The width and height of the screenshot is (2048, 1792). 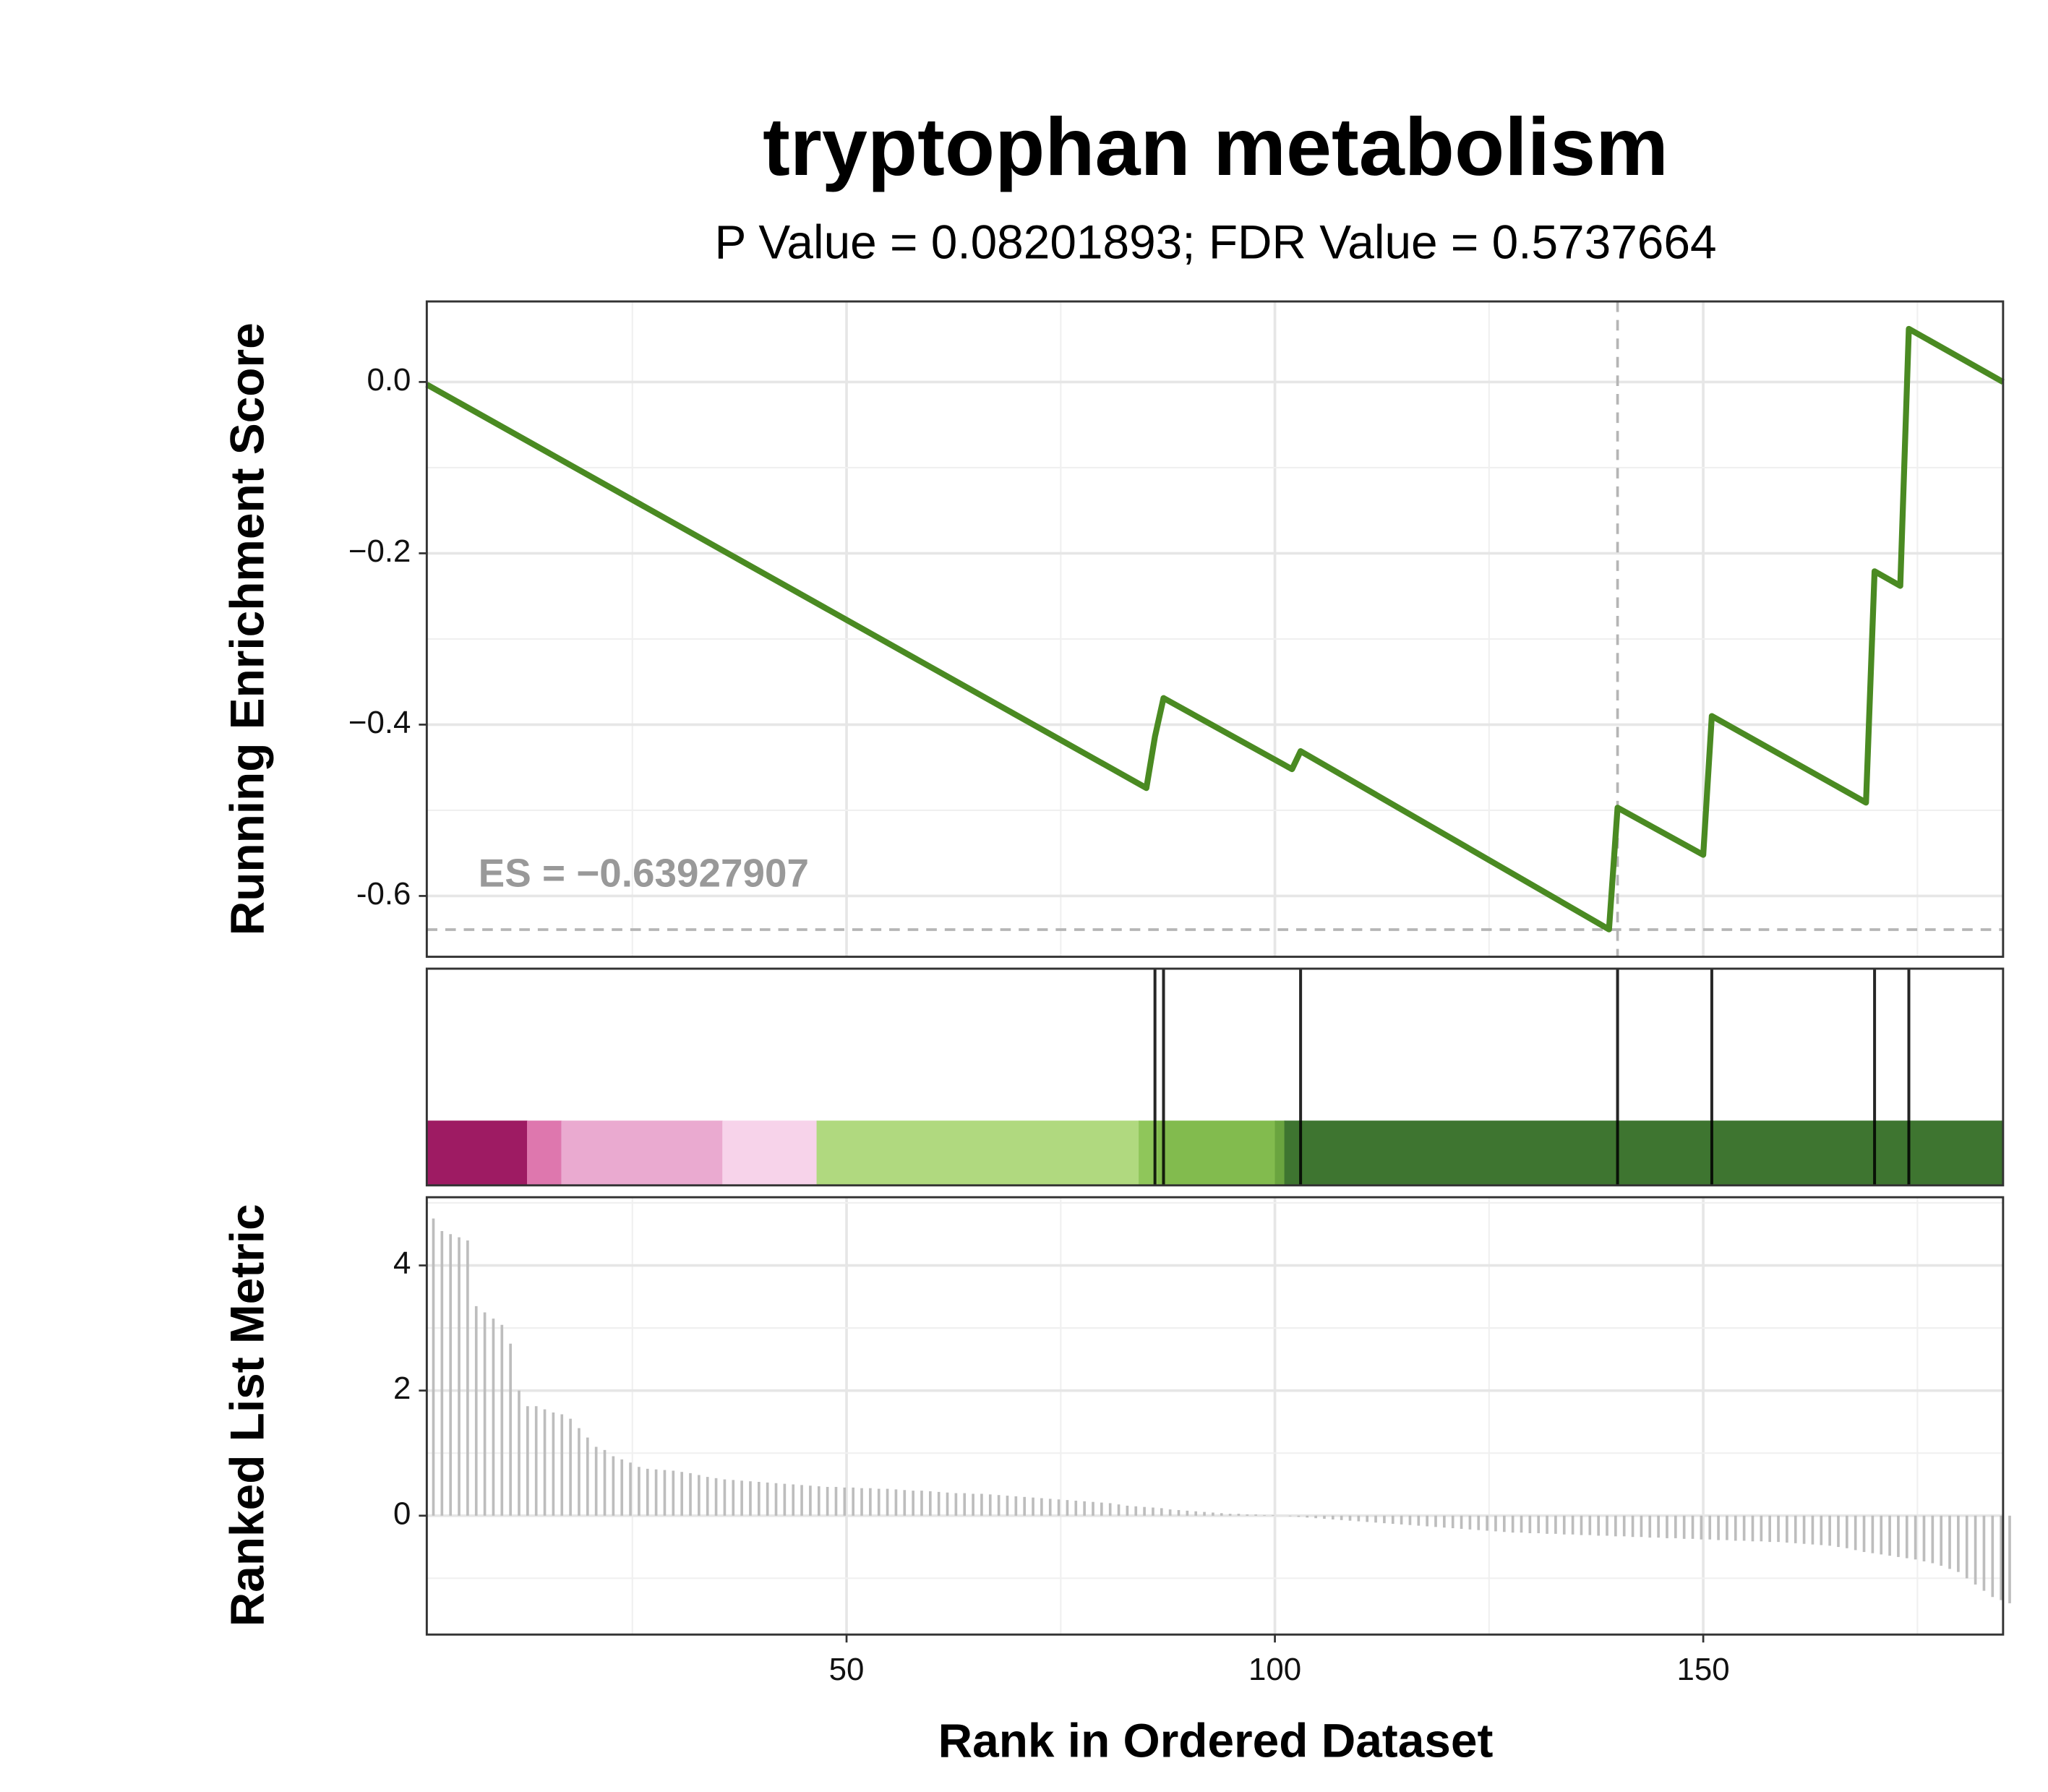 What do you see at coordinates (402, 1514) in the screenshot?
I see `y-tick-label: 0` at bounding box center [402, 1514].